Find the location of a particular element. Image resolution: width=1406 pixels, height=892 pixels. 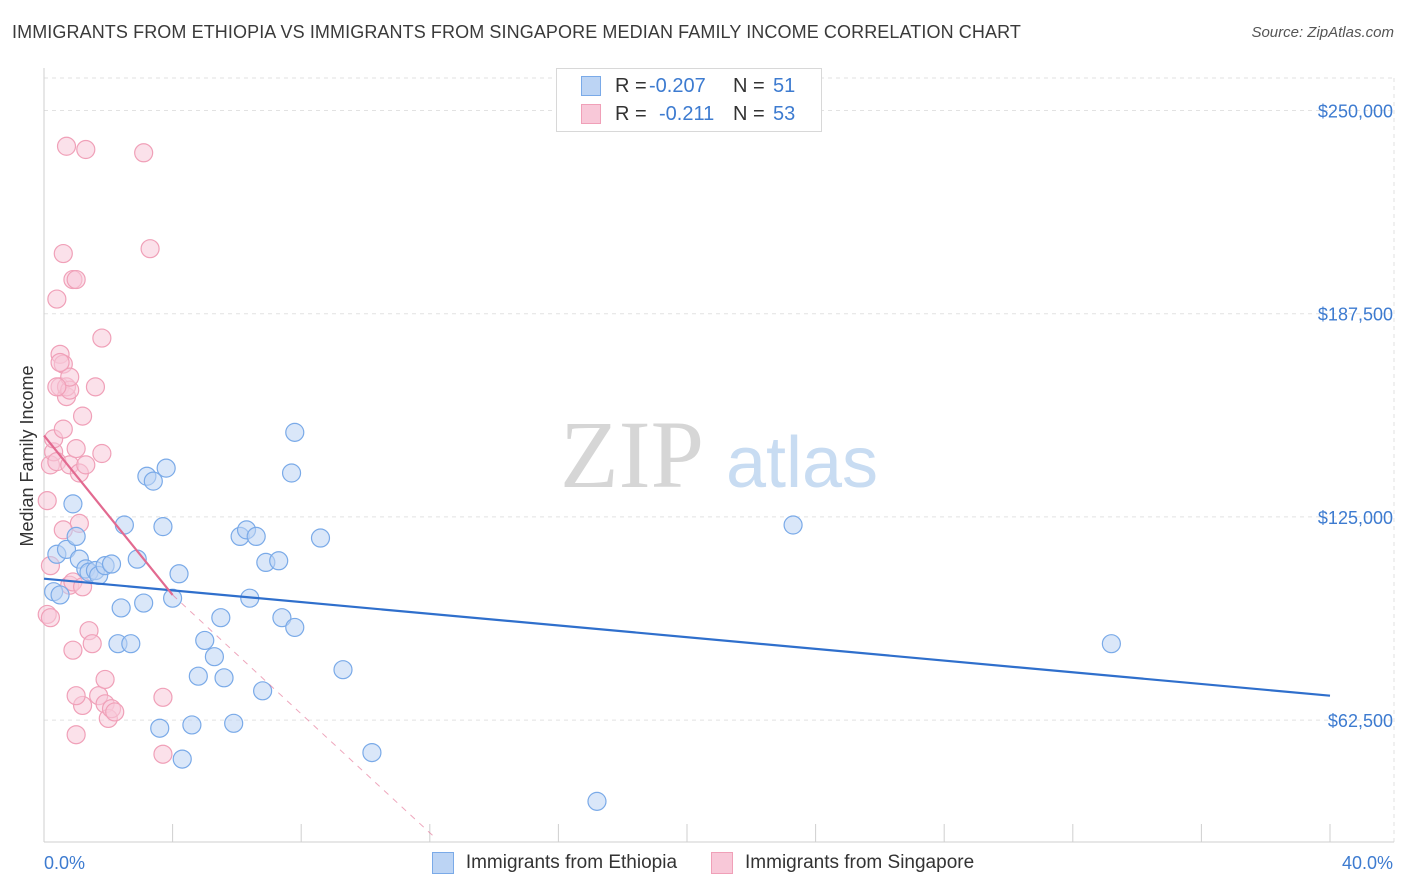

y-tick-label: $62,500 is located at coordinates (1360, 721).